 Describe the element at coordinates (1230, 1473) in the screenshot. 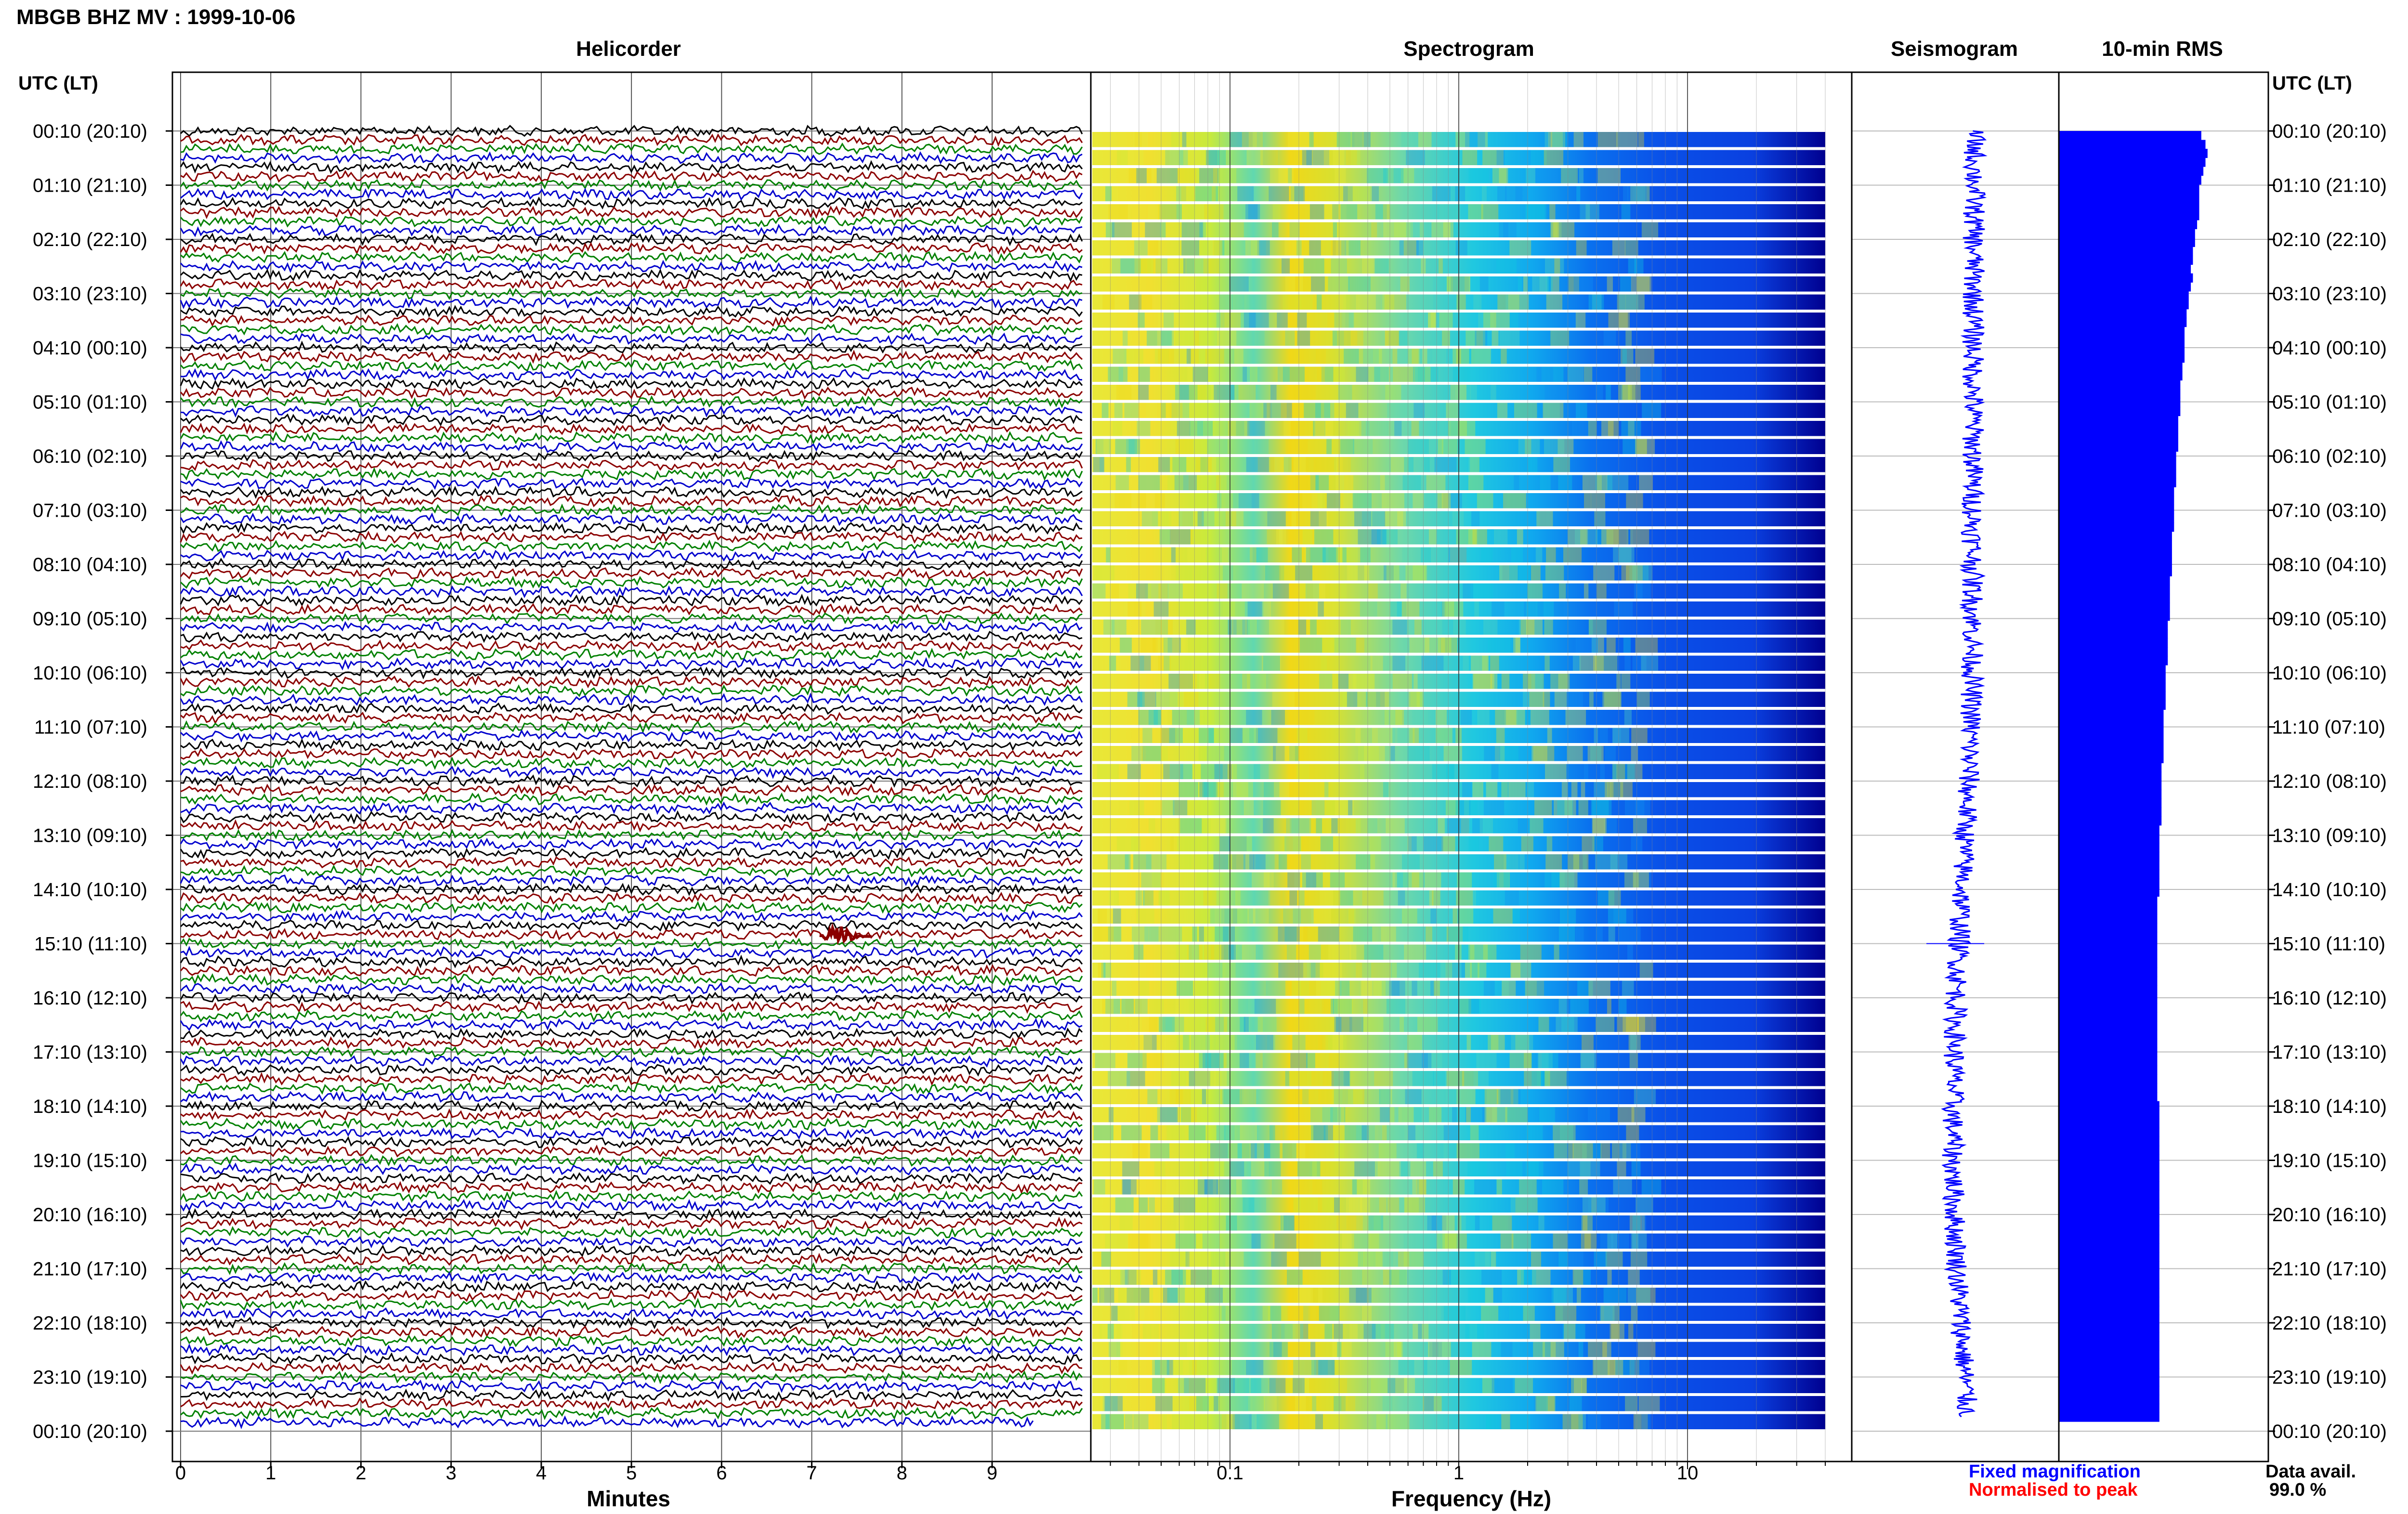

I see `spectrogram-tick-label: 0.1` at that location.